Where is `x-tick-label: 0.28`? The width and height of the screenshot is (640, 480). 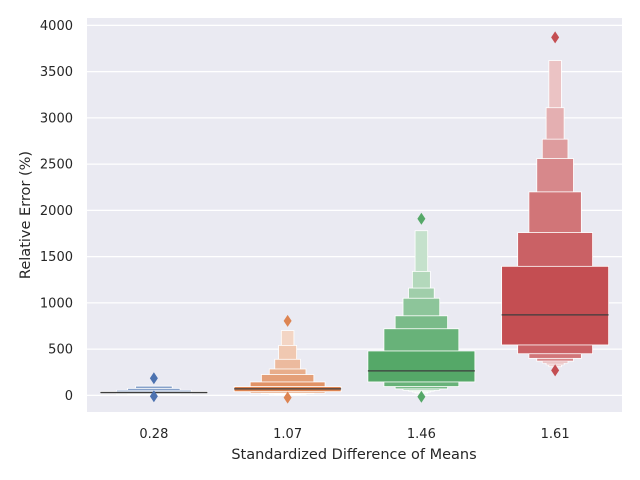
x-tick-label: 0.28 is located at coordinates (153, 434).